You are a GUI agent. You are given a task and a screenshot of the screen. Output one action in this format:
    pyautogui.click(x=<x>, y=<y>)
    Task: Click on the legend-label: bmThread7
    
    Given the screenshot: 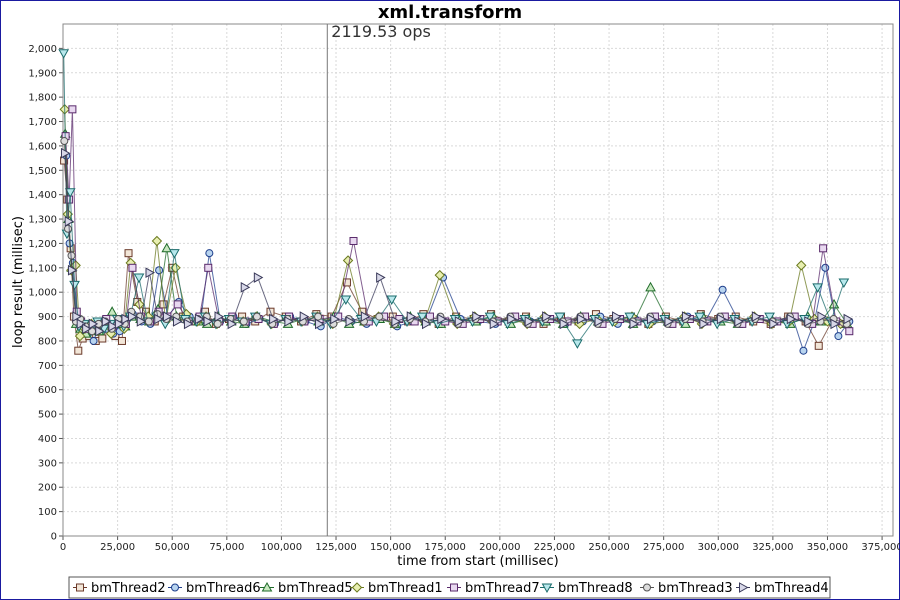 What is the action you would take?
    pyautogui.click(x=502, y=588)
    